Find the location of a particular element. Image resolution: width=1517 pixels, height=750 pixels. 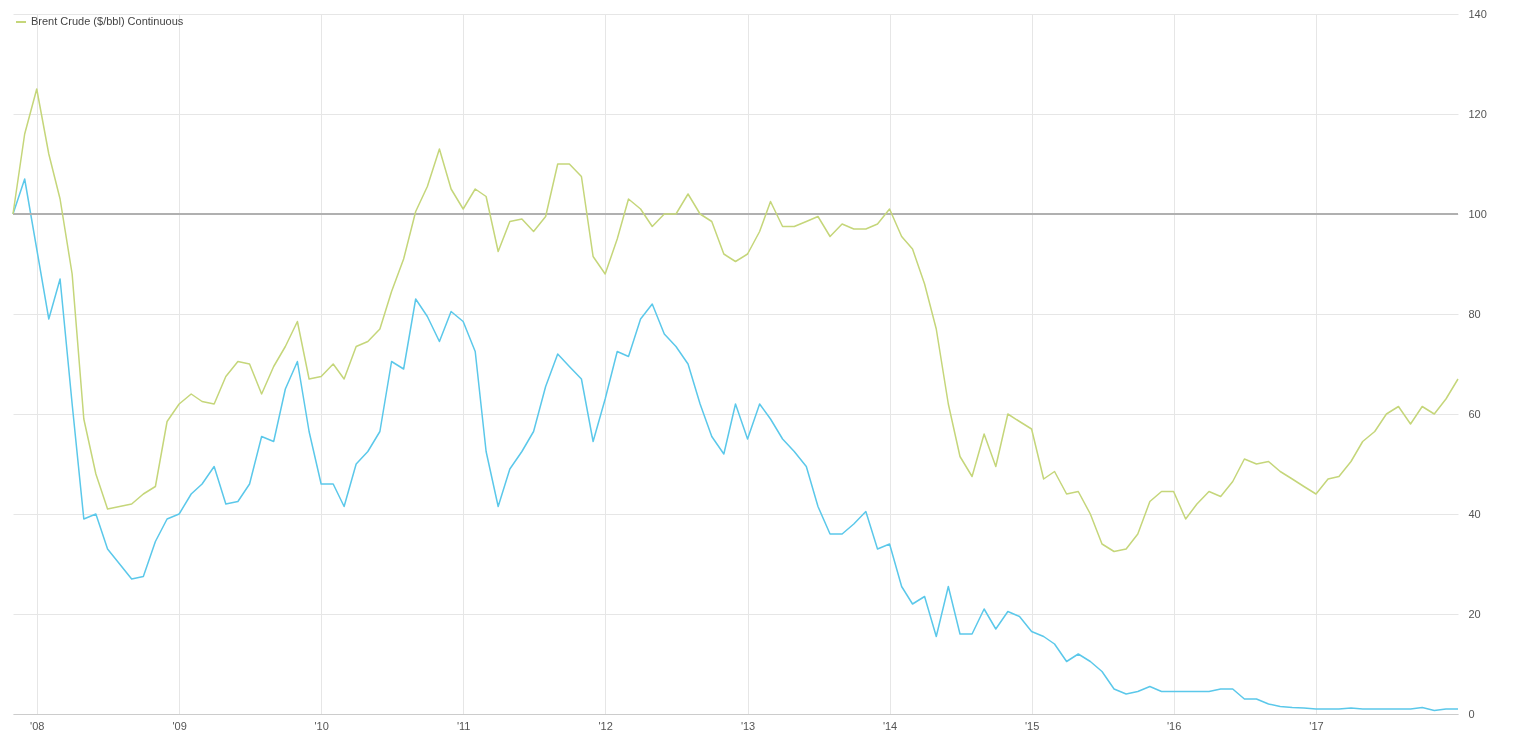

x-tick-label: '11 is located at coordinates (463, 725).